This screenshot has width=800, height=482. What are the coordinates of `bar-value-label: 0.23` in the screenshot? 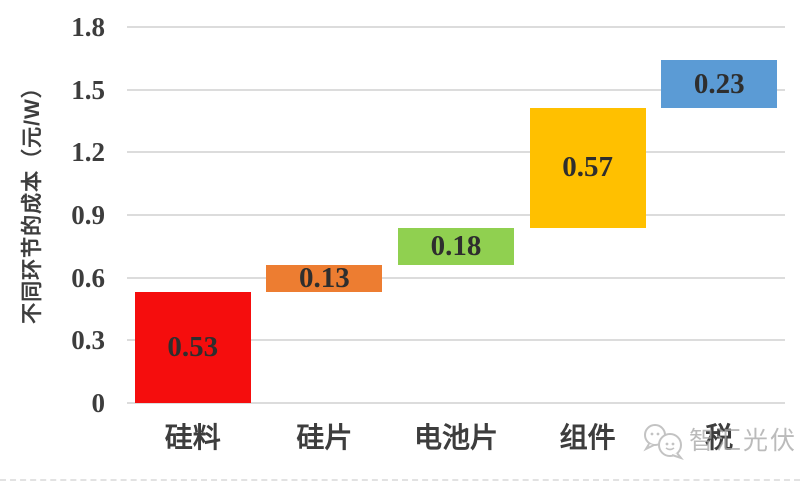 It's located at (719, 83).